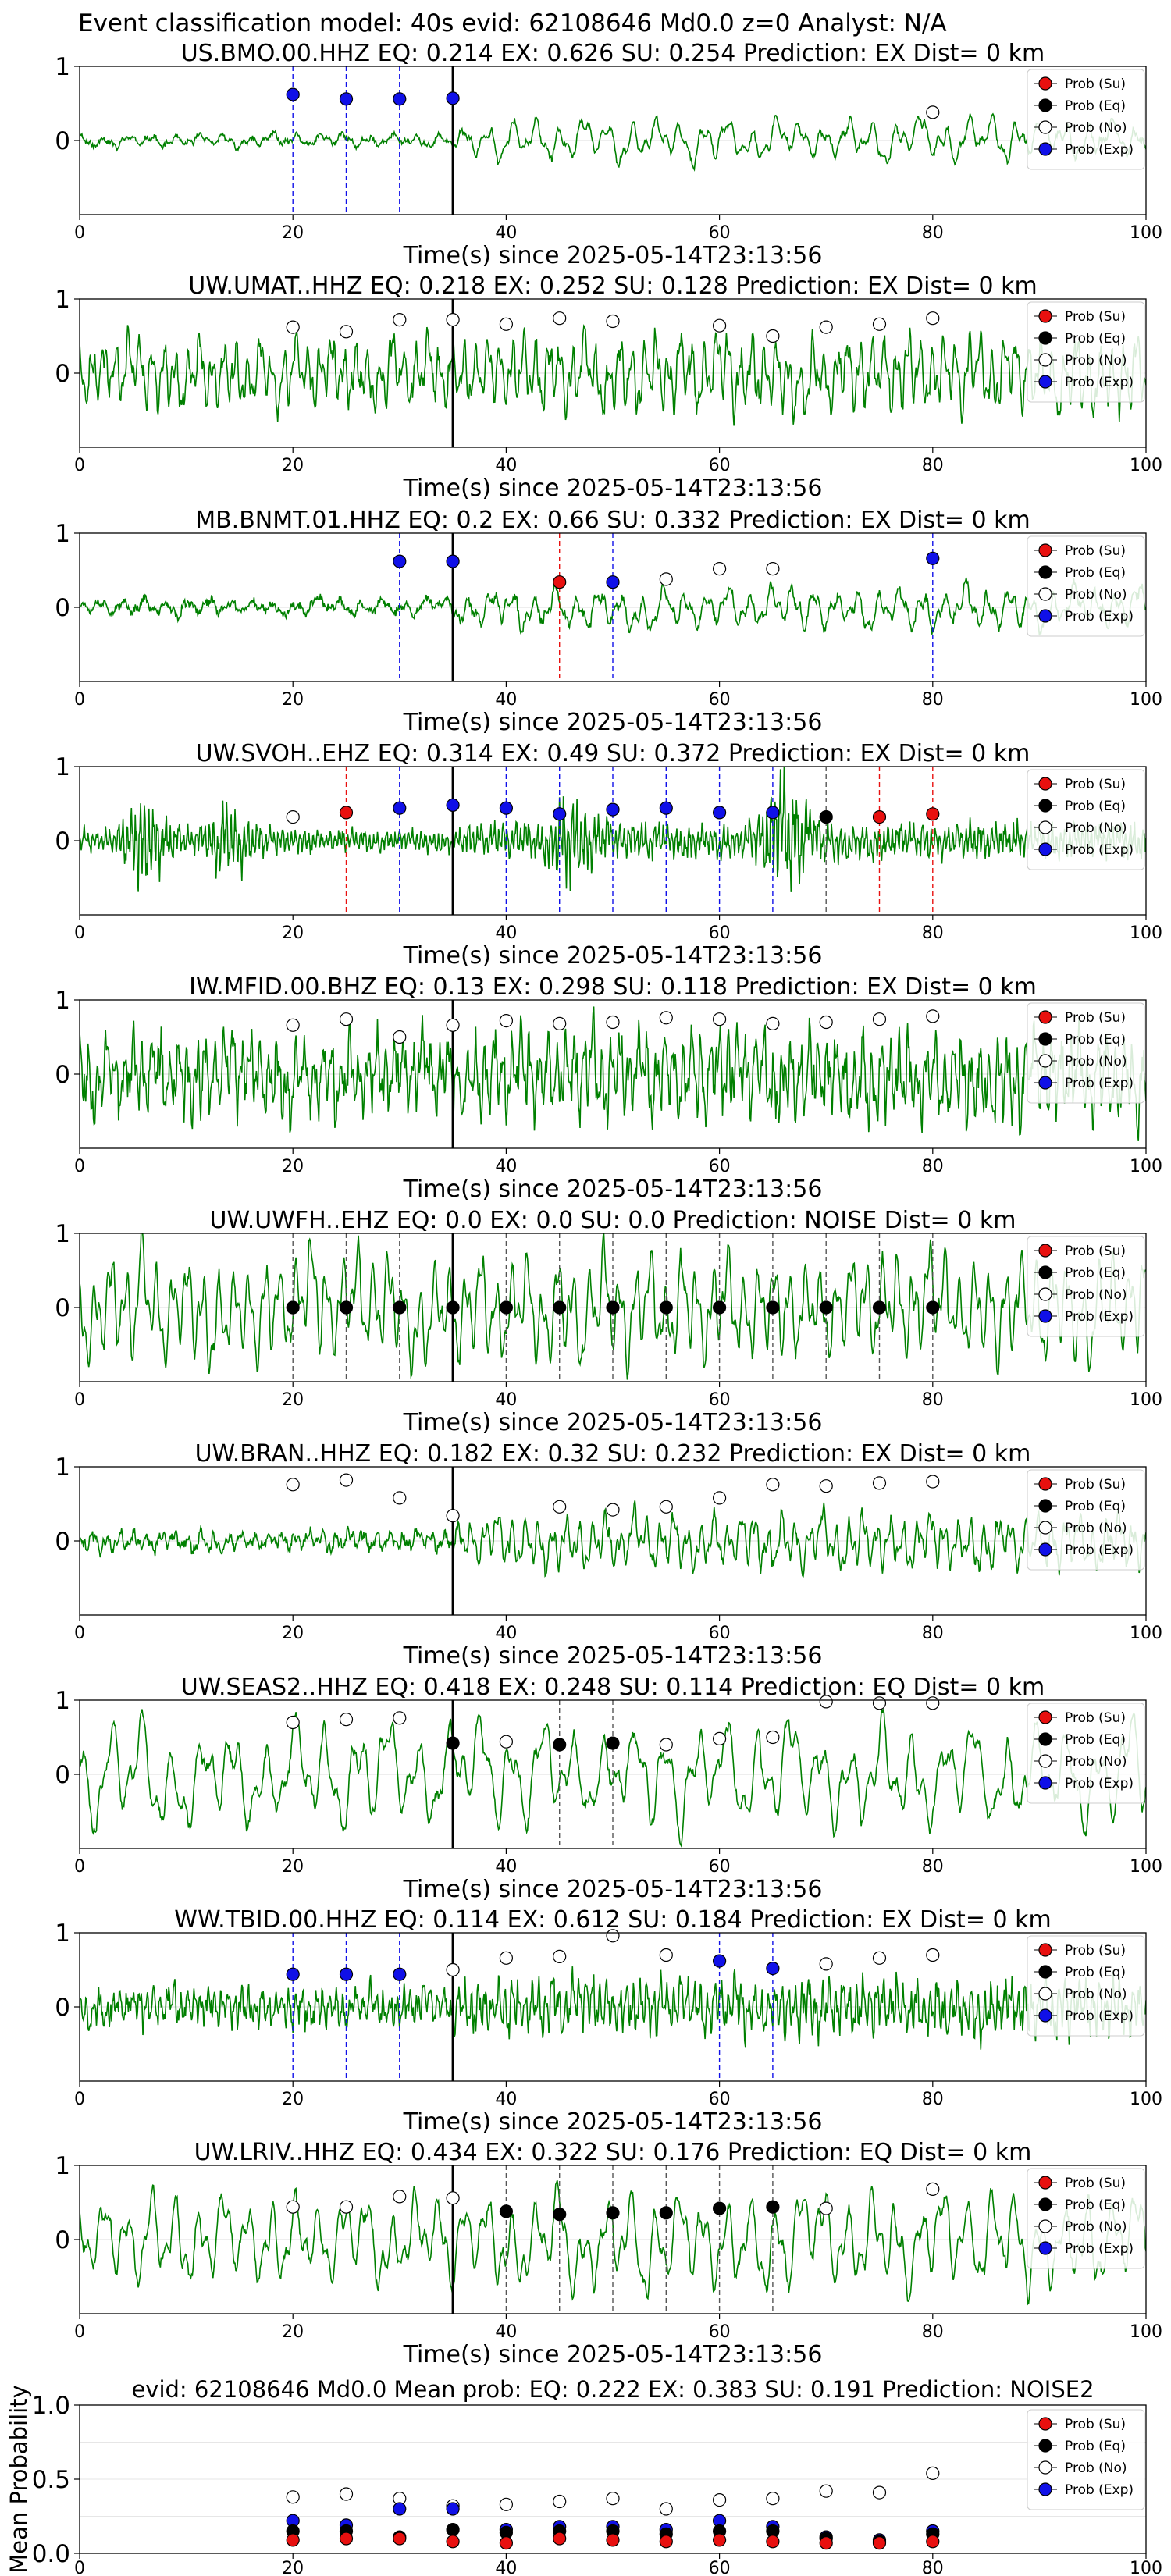 The image size is (1171, 2576). I want to click on legend-label: Prob (Su), so click(1095, 1251).